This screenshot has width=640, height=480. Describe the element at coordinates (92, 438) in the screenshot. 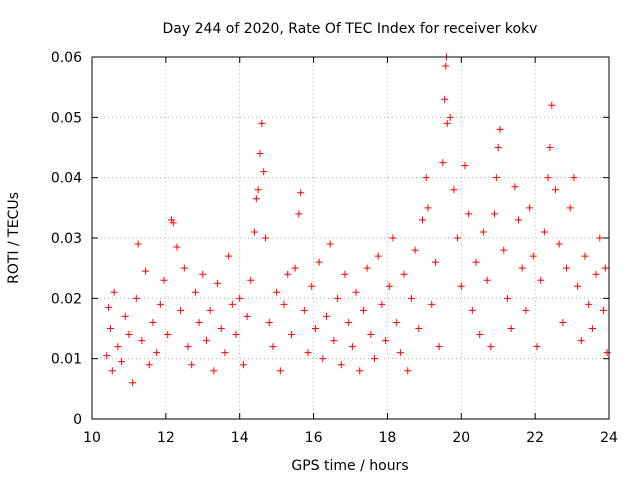

I see `x-tick-label: 10` at that location.